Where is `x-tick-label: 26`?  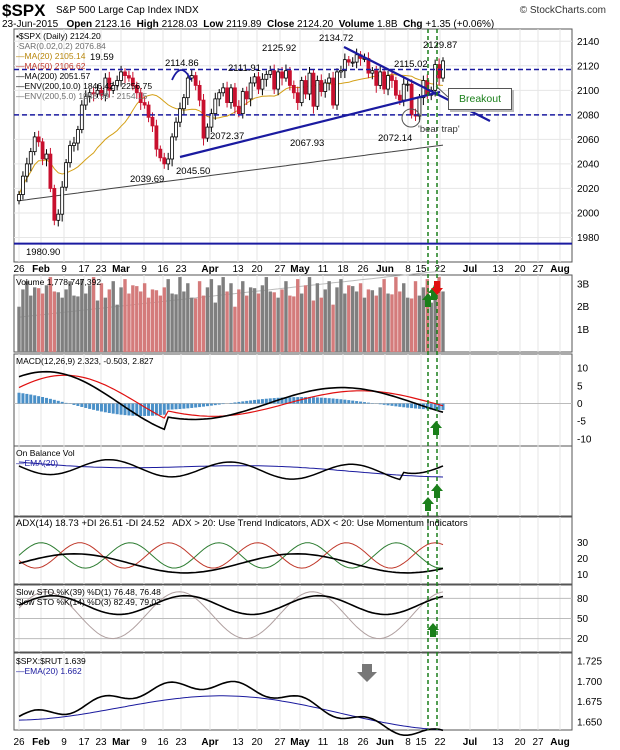
x-tick-label: 26 is located at coordinates (19, 269).